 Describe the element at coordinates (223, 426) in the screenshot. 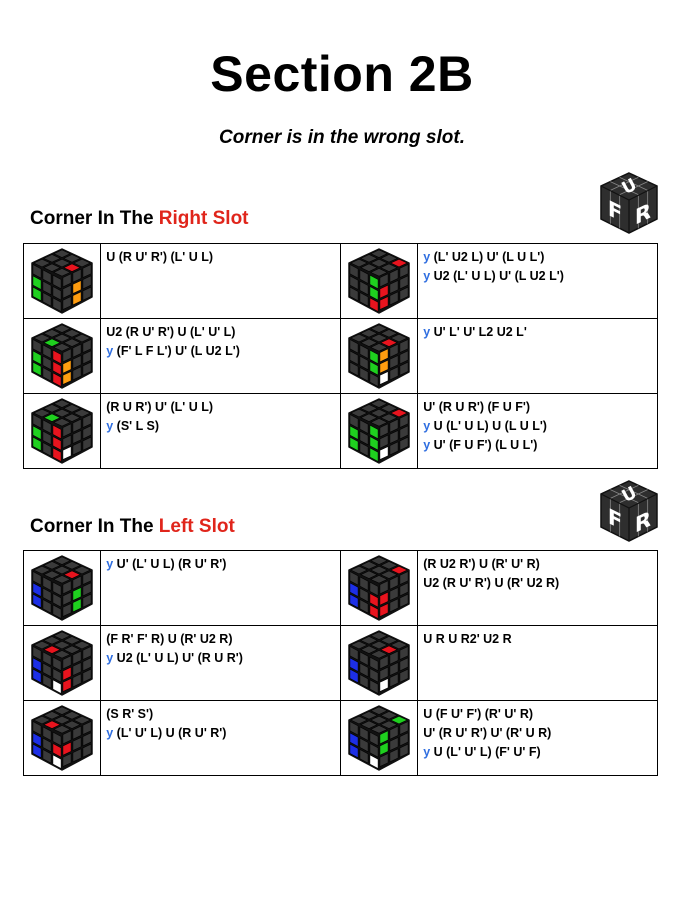

I see `algorithm-line: y (S' L S)` at that location.